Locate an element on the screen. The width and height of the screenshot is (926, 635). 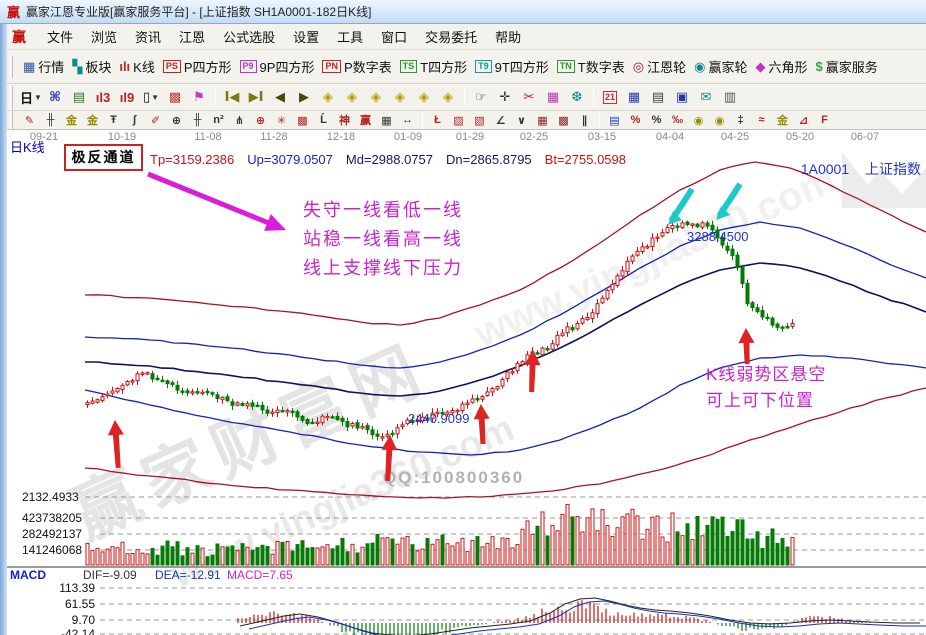
tb2-button-4: ıl9 is located at coordinates (127, 97).